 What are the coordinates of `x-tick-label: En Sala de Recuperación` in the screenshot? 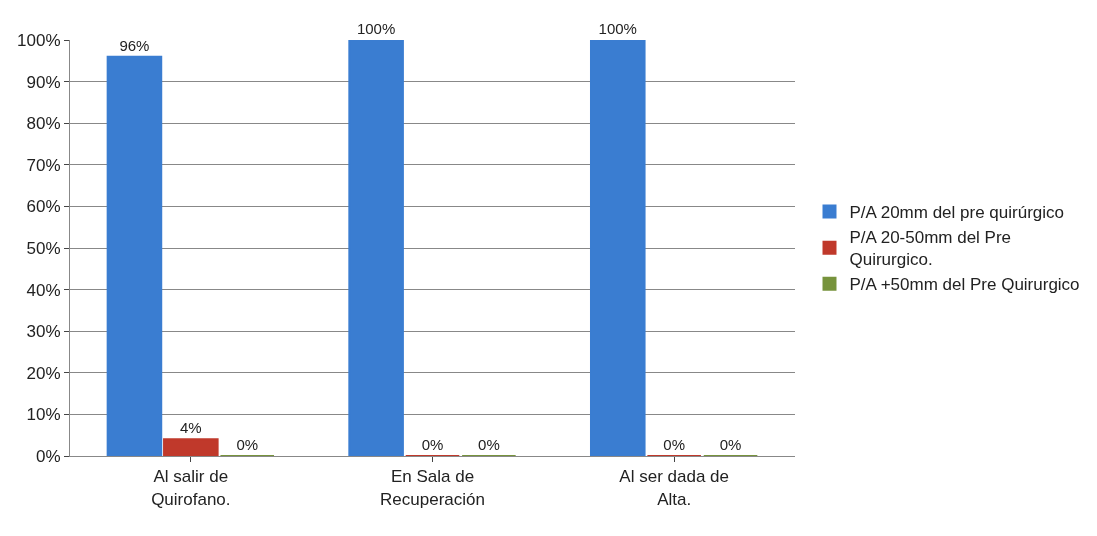 It's located at (432, 488).